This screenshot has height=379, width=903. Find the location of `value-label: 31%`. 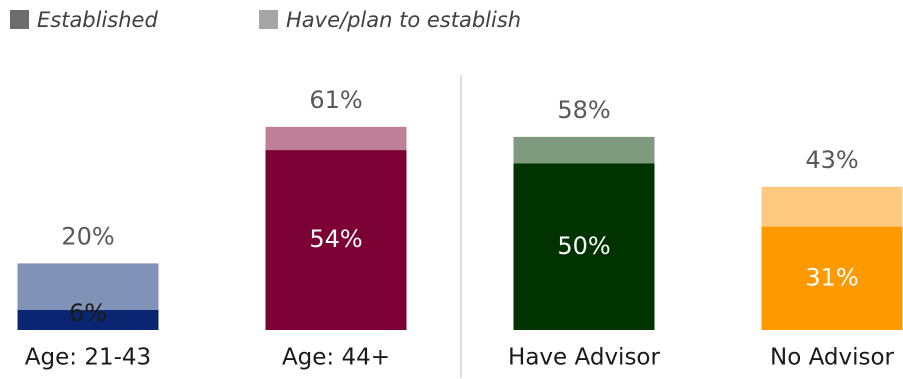

value-label: 31% is located at coordinates (831, 277).